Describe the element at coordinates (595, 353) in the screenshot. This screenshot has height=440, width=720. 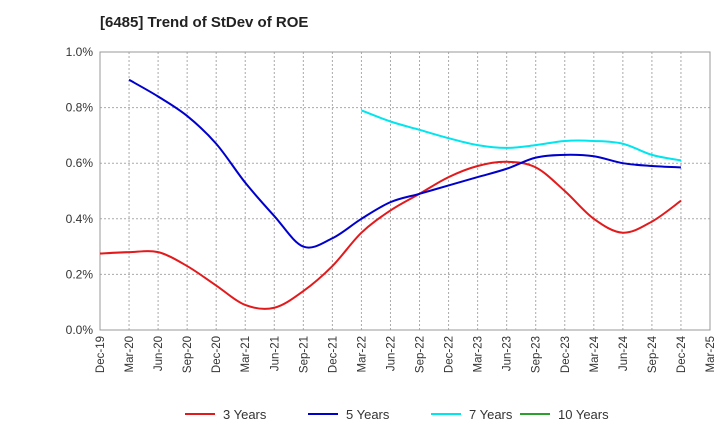
I see `x-tick-label: Mar-24` at that location.